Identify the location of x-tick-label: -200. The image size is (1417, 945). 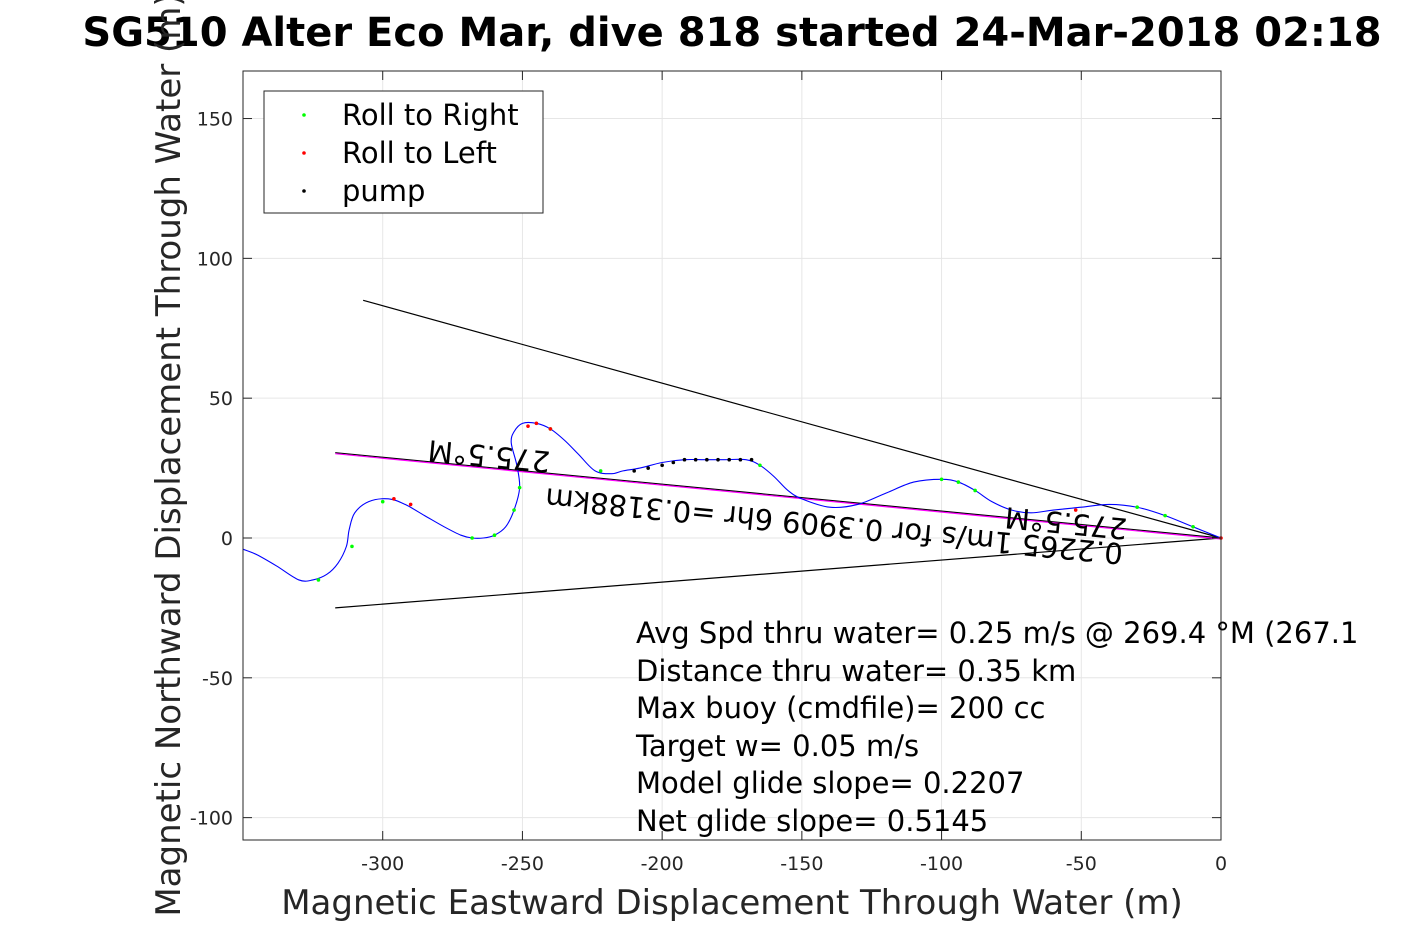
(662, 864).